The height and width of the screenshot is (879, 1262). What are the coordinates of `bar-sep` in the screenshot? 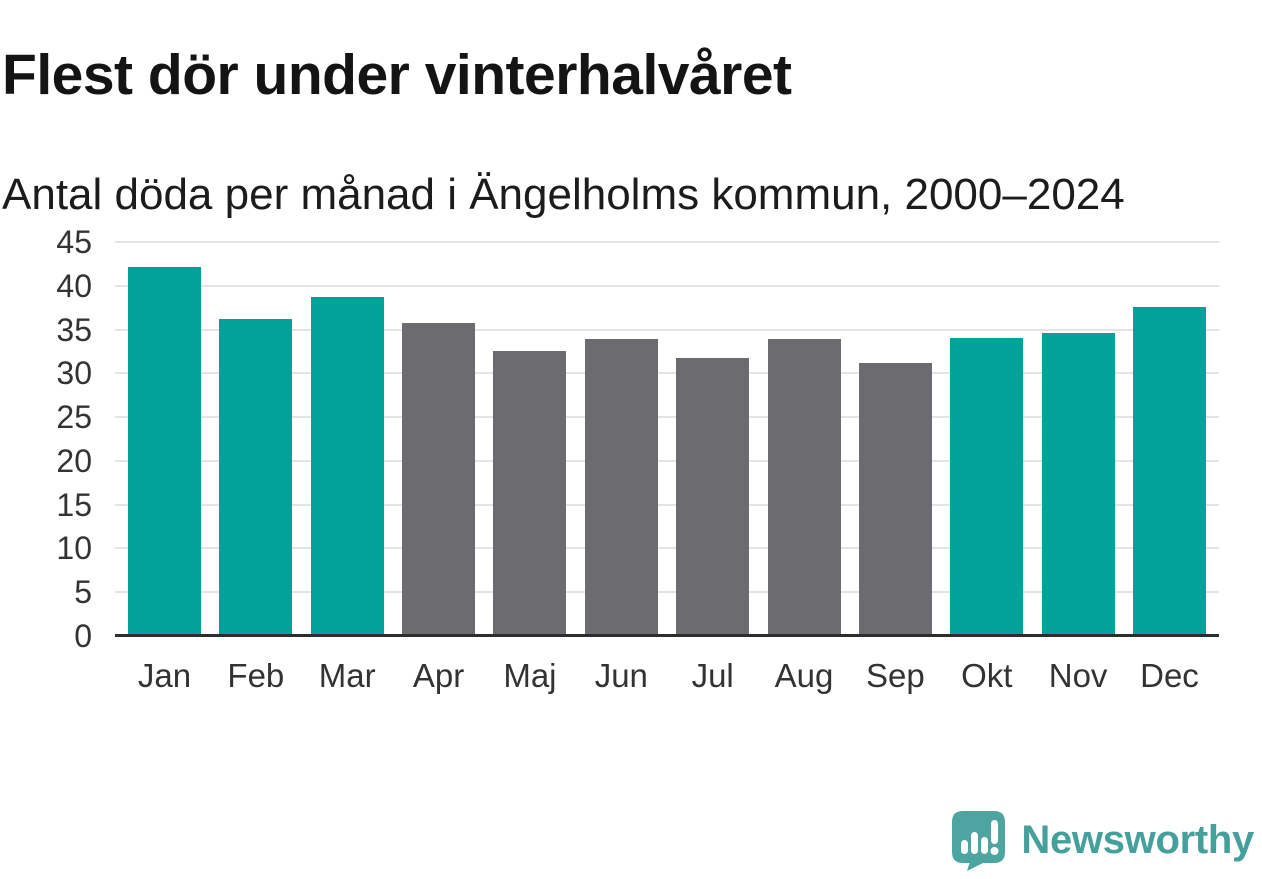 It's located at (895, 499).